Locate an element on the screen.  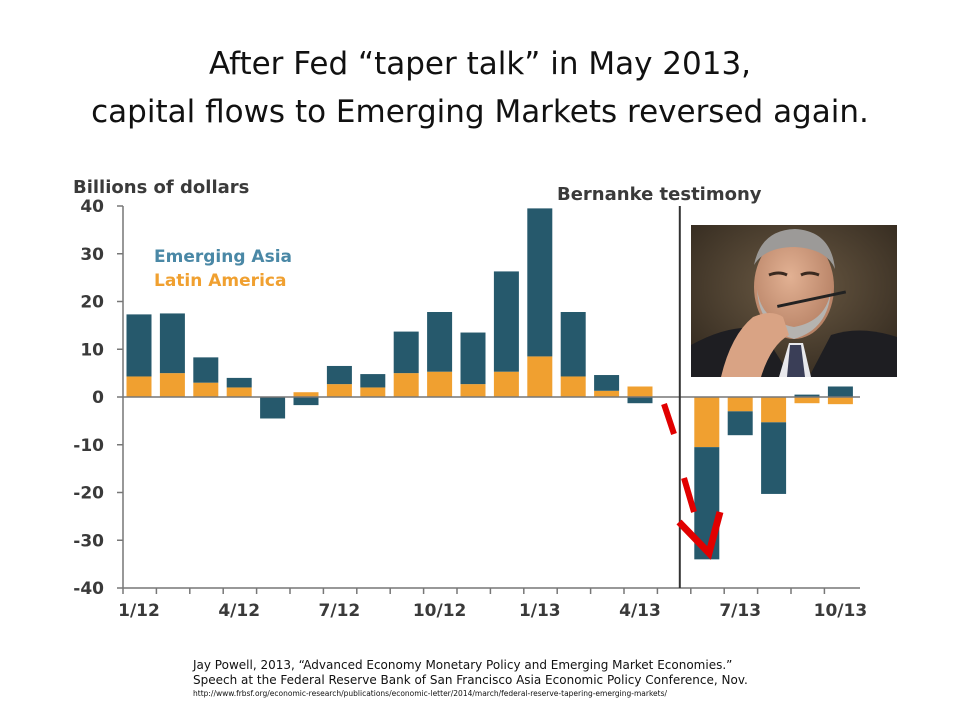
y-tick-label: -20 is located at coordinates (88, 494).